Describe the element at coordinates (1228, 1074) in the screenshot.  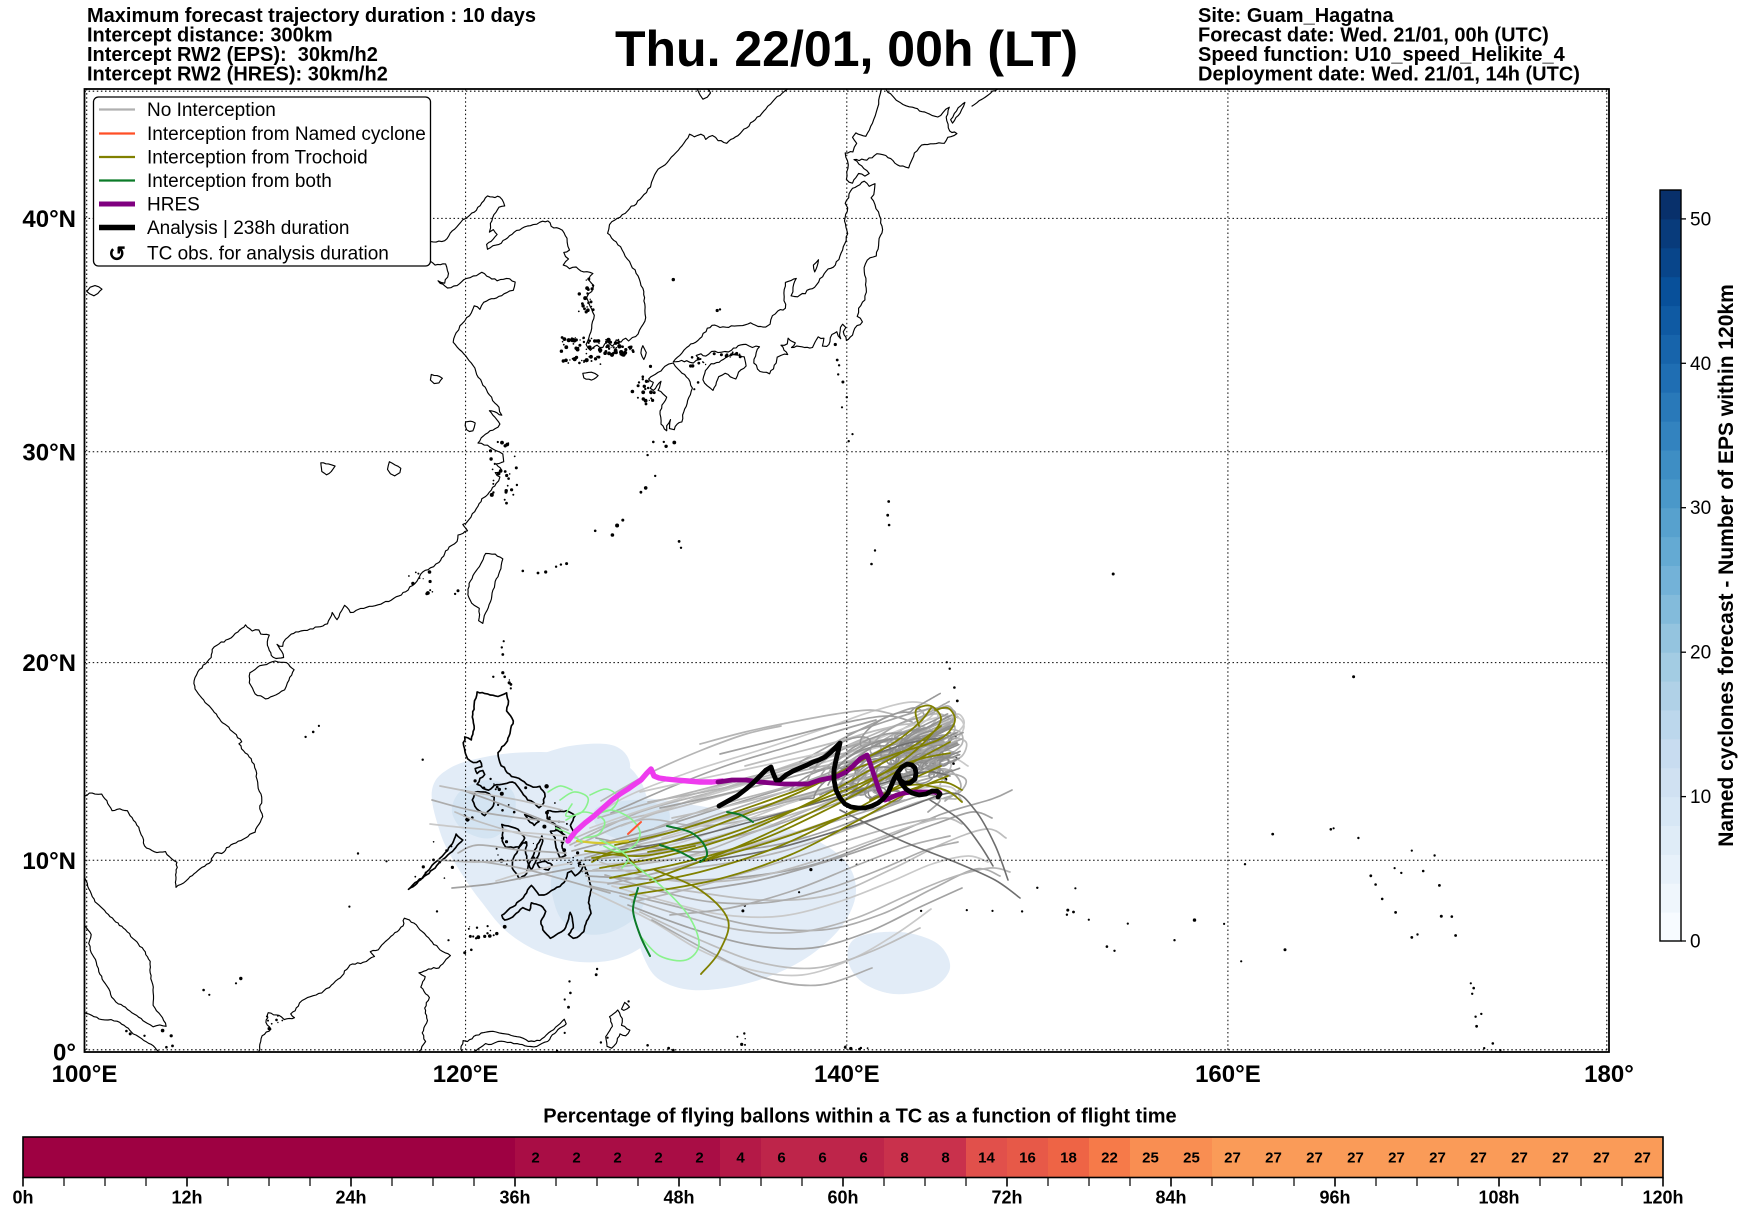
I see `svg-text: 160°E` at that location.